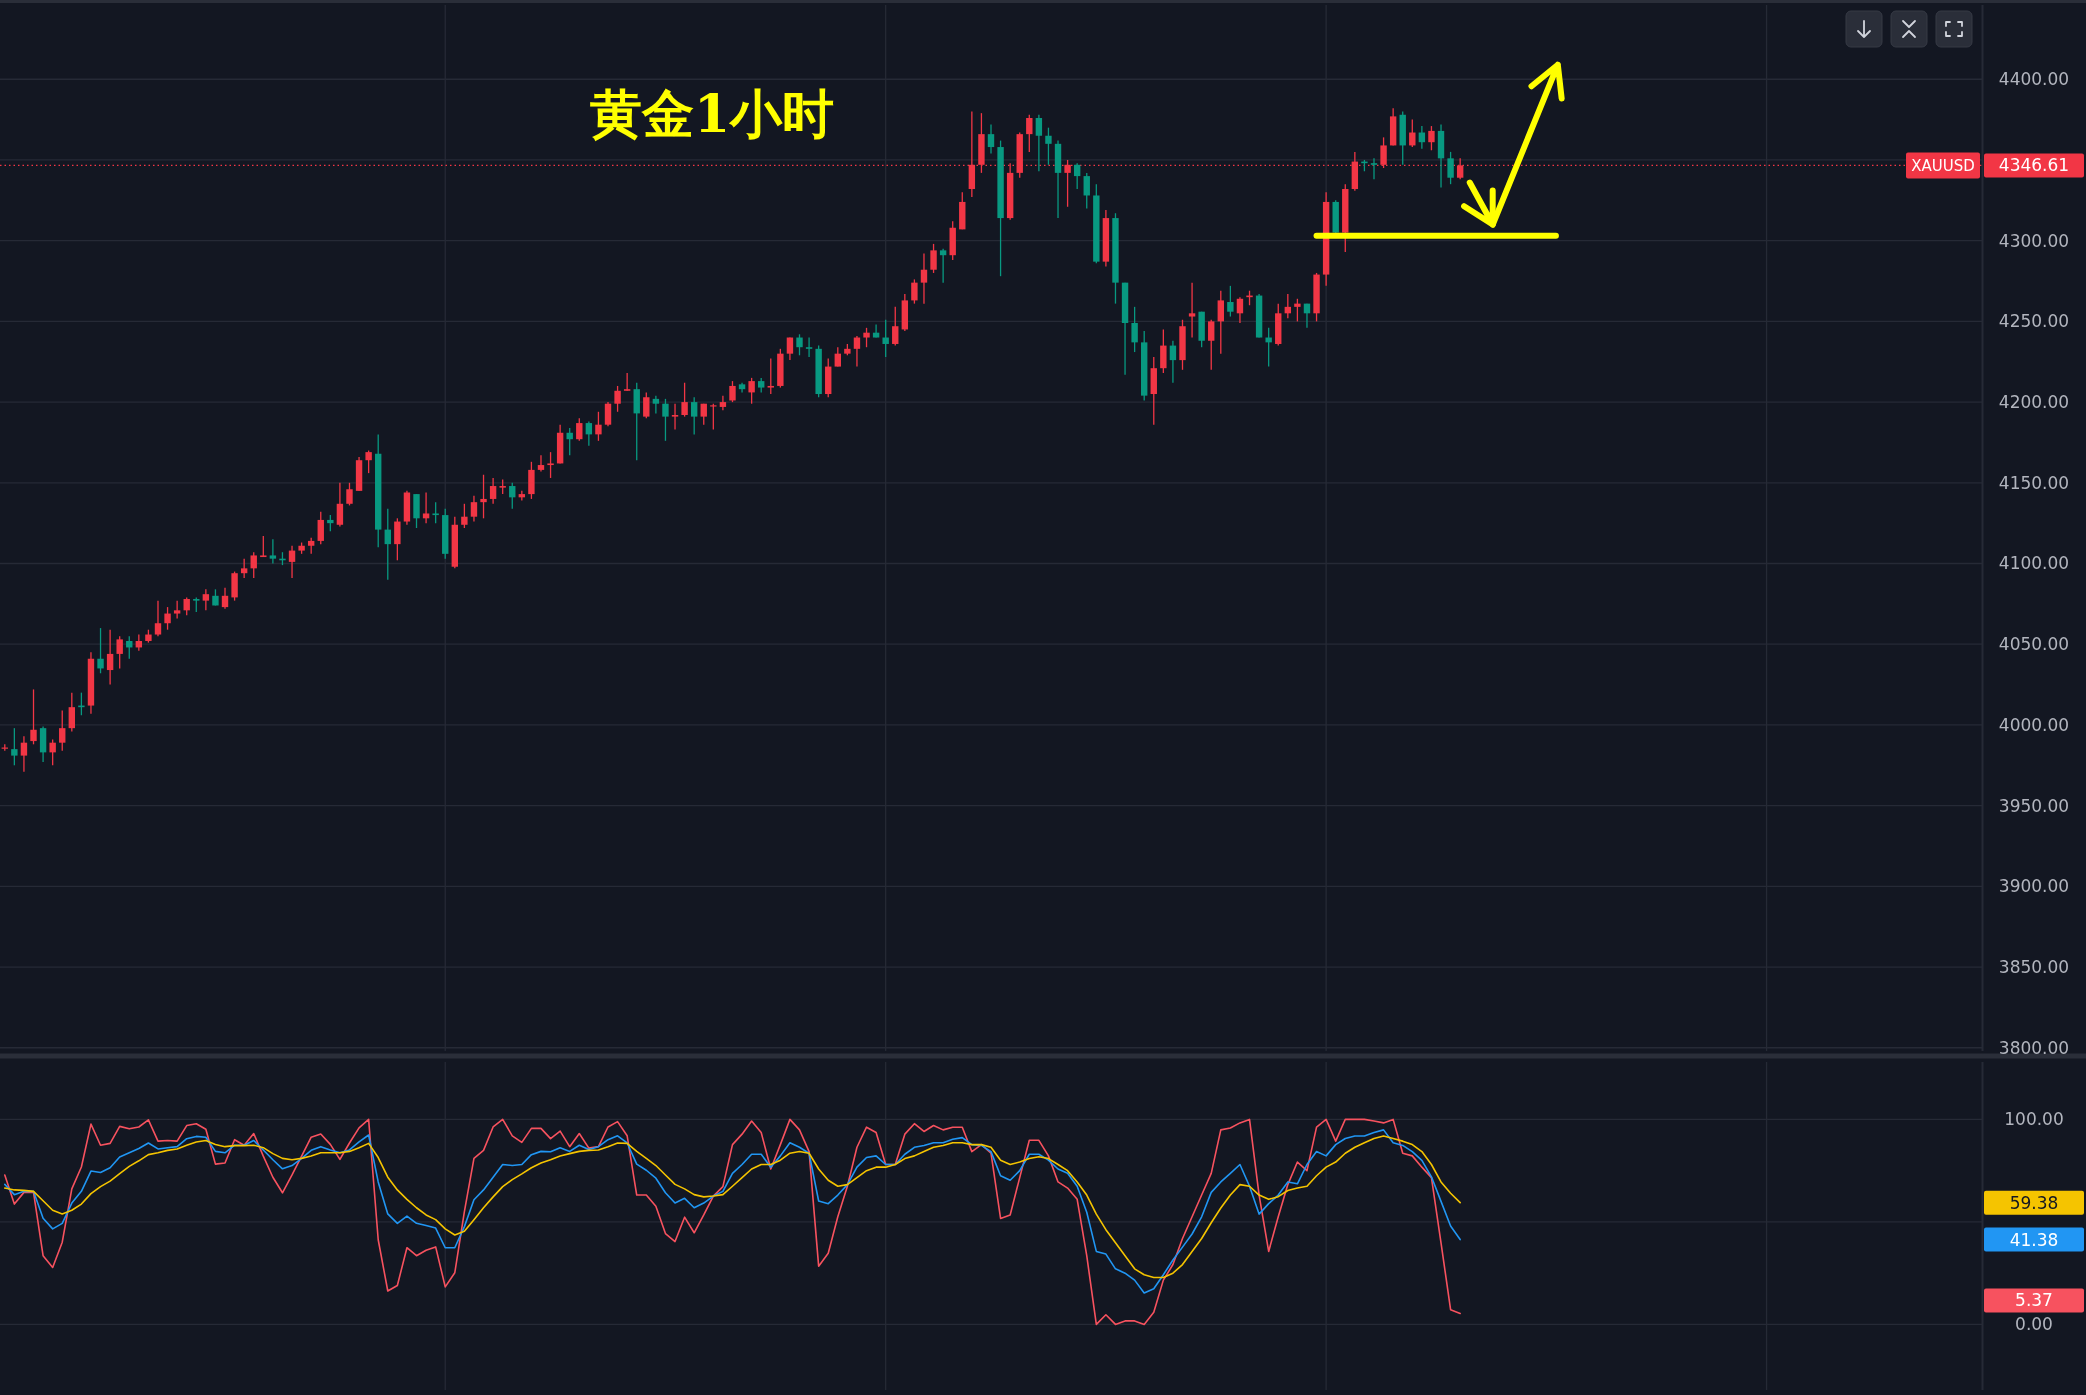 Image resolution: width=2086 pixels, height=1395 pixels. I want to click on y-tick-label: 4150.00, so click(2034, 482).